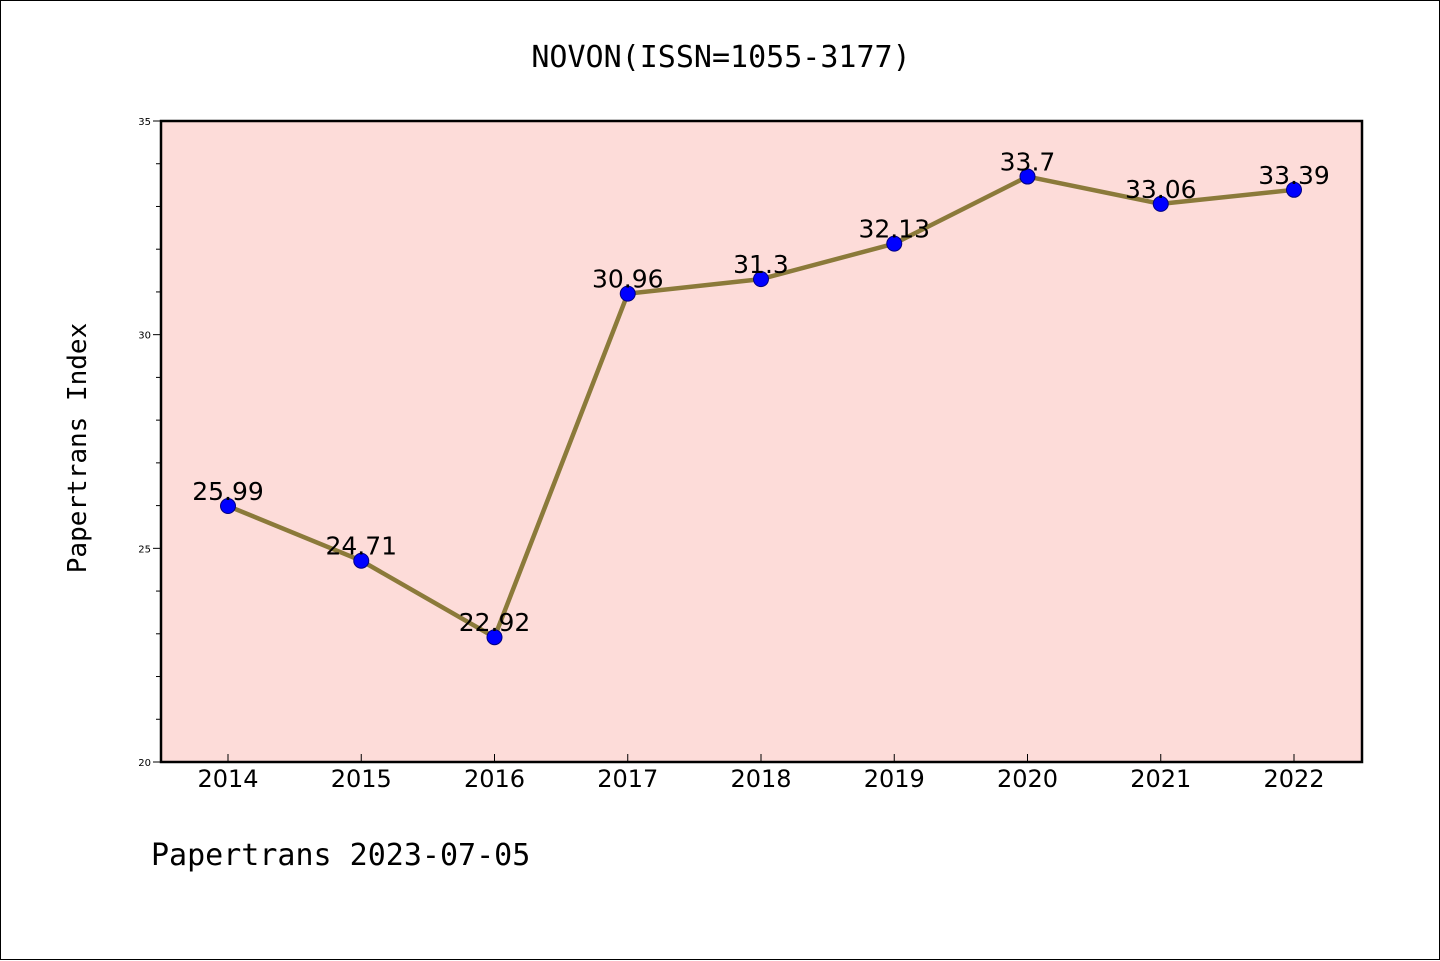  I want to click on data-label: 22.92, so click(495, 622).